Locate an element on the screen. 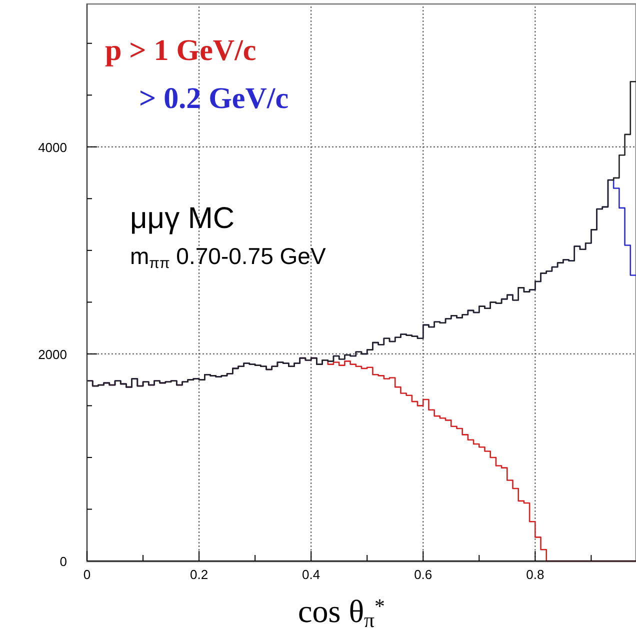  annotation: μμγ MC is located at coordinates (182, 218).